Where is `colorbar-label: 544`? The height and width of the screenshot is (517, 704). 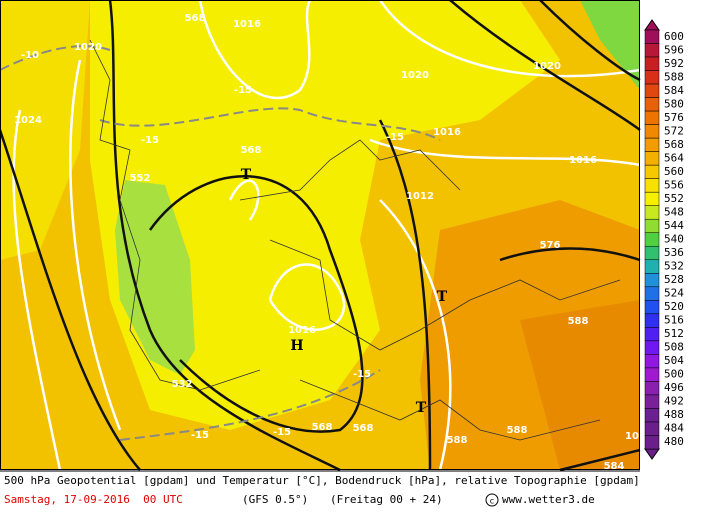 colorbar-label: 544 is located at coordinates (674, 225).